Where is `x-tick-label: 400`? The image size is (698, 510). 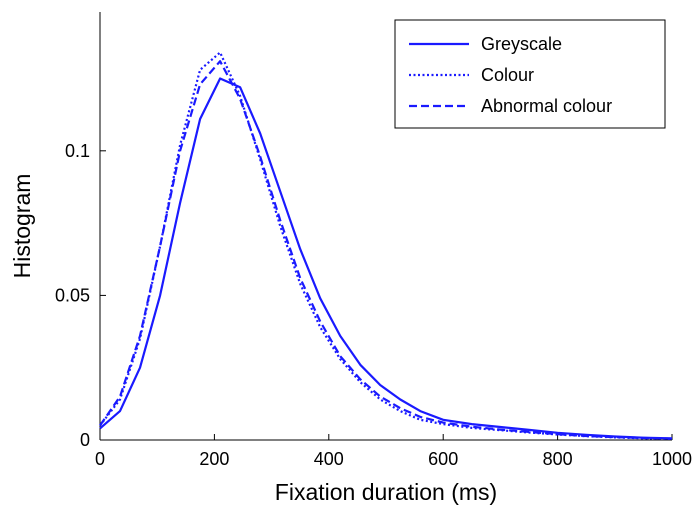 x-tick-label: 400 is located at coordinates (329, 459).